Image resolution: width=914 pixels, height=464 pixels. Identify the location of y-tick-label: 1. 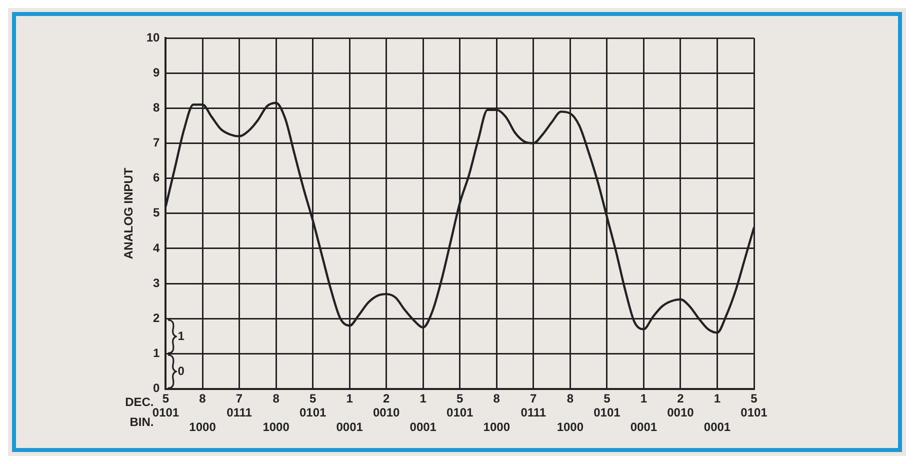
(156, 353).